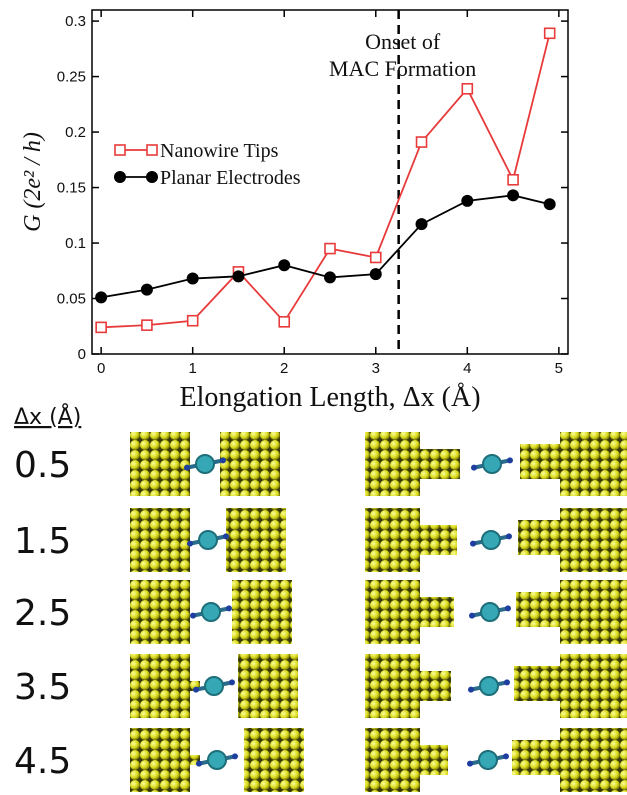  Describe the element at coordinates (47, 416) in the screenshot. I see `panel-header: Δx (Å)` at that location.